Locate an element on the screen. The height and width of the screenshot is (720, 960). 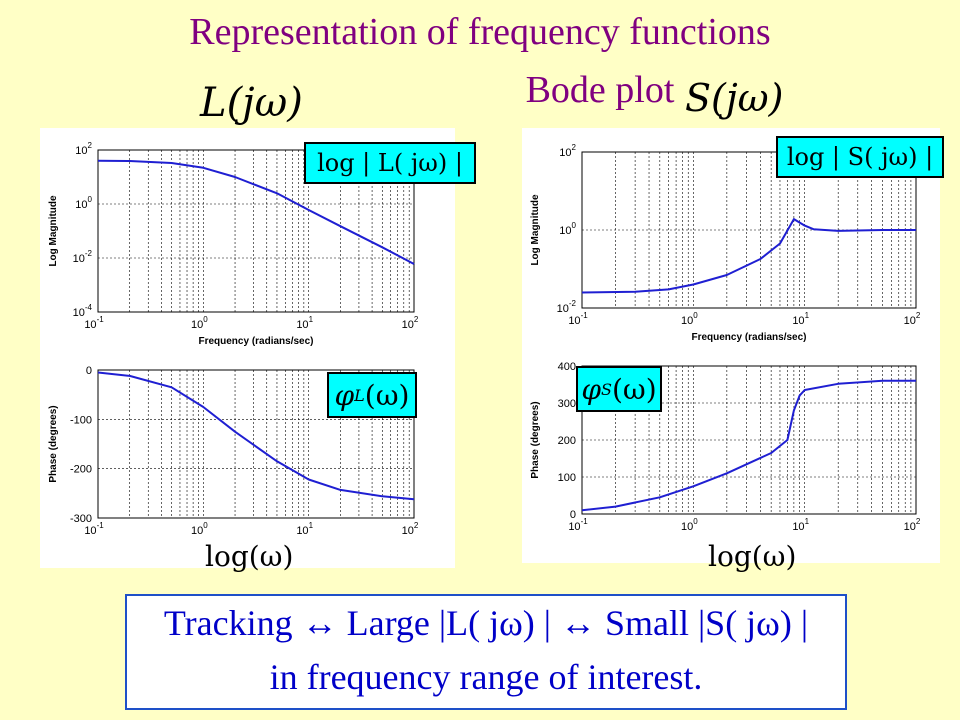
log-S-label: log | S( jω) | is located at coordinates (860, 157).